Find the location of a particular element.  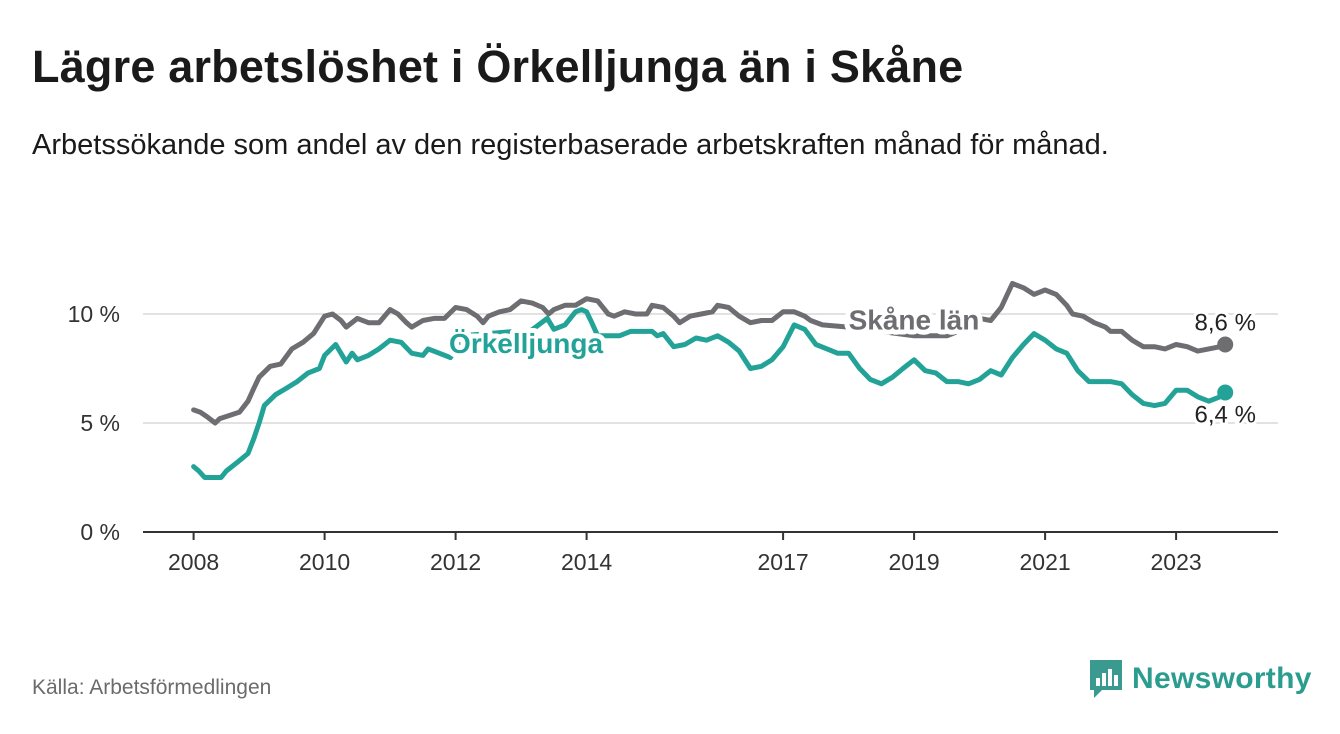

x-axis: 2008 2010 2012 2014 2017 2019 2021 2023 is located at coordinates (710, 553).